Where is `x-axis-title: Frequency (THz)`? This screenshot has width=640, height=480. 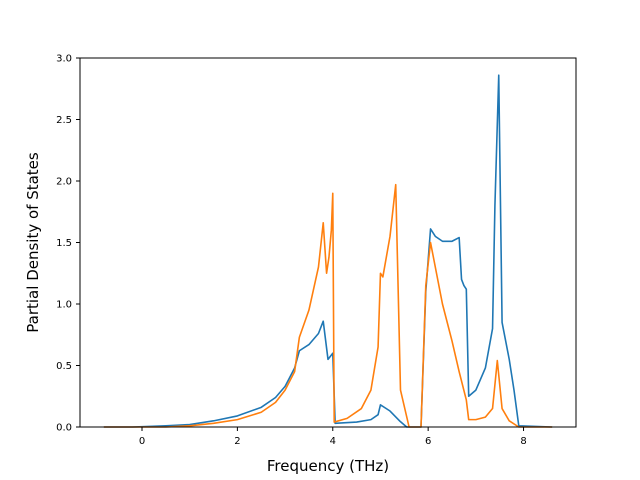 x-axis-title: Frequency (THz) is located at coordinates (328, 466).